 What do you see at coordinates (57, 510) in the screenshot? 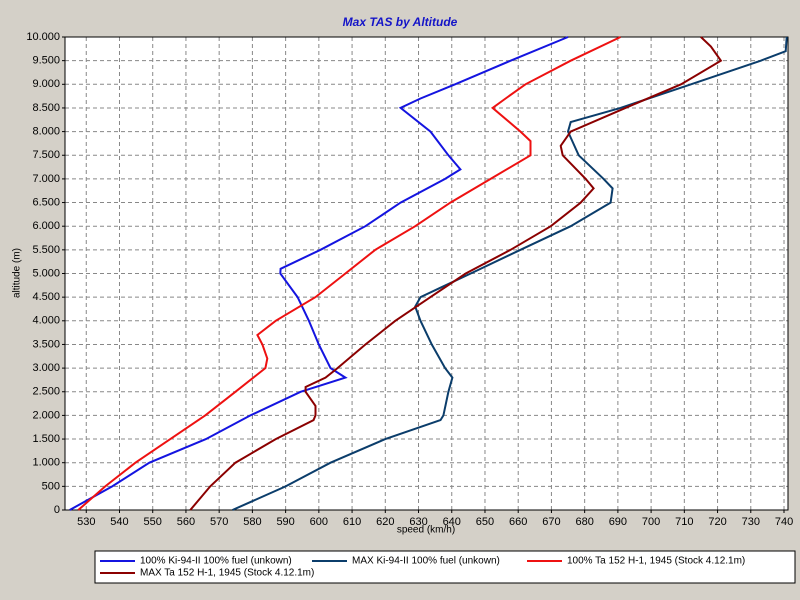
I see `y-tick-label: 0` at bounding box center [57, 510].